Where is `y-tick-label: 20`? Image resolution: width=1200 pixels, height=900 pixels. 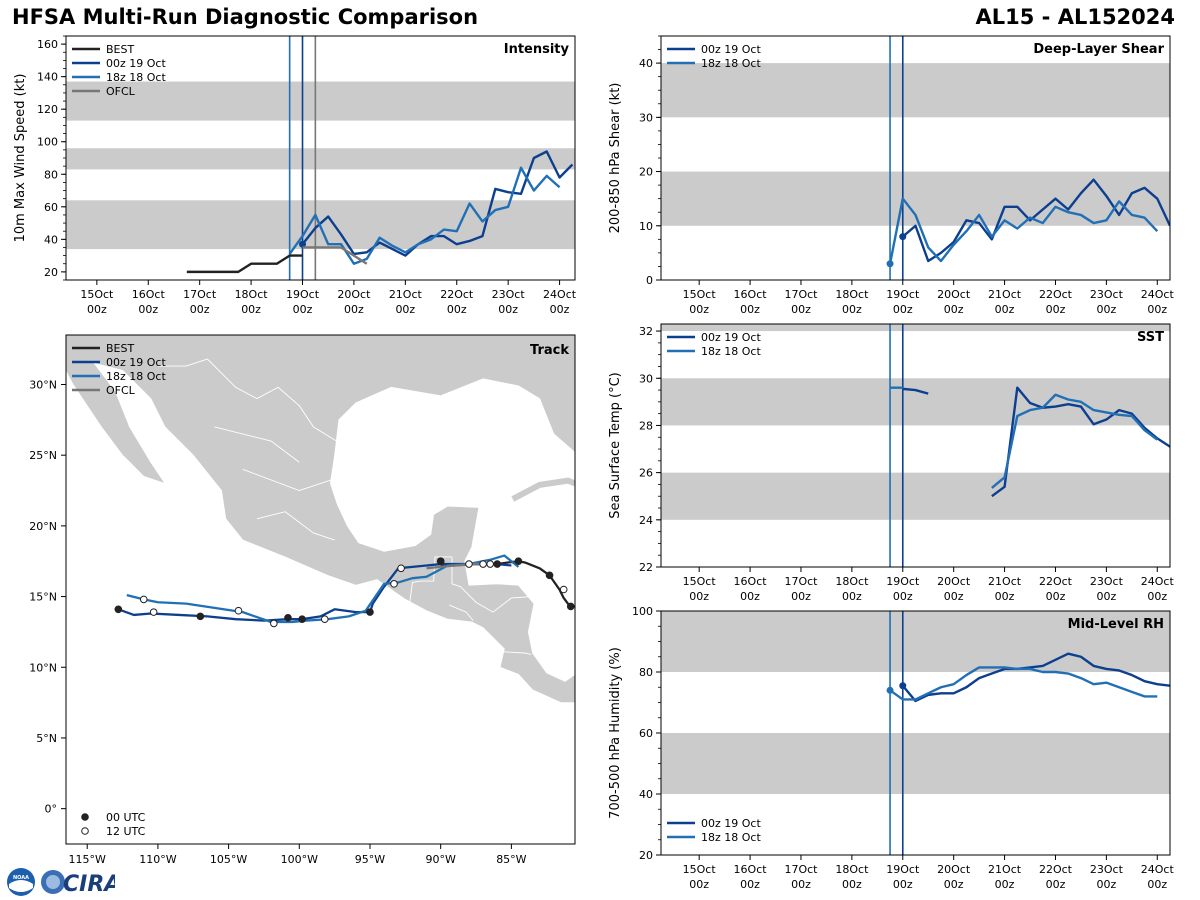 y-tick-label: 20 is located at coordinates (51, 272).